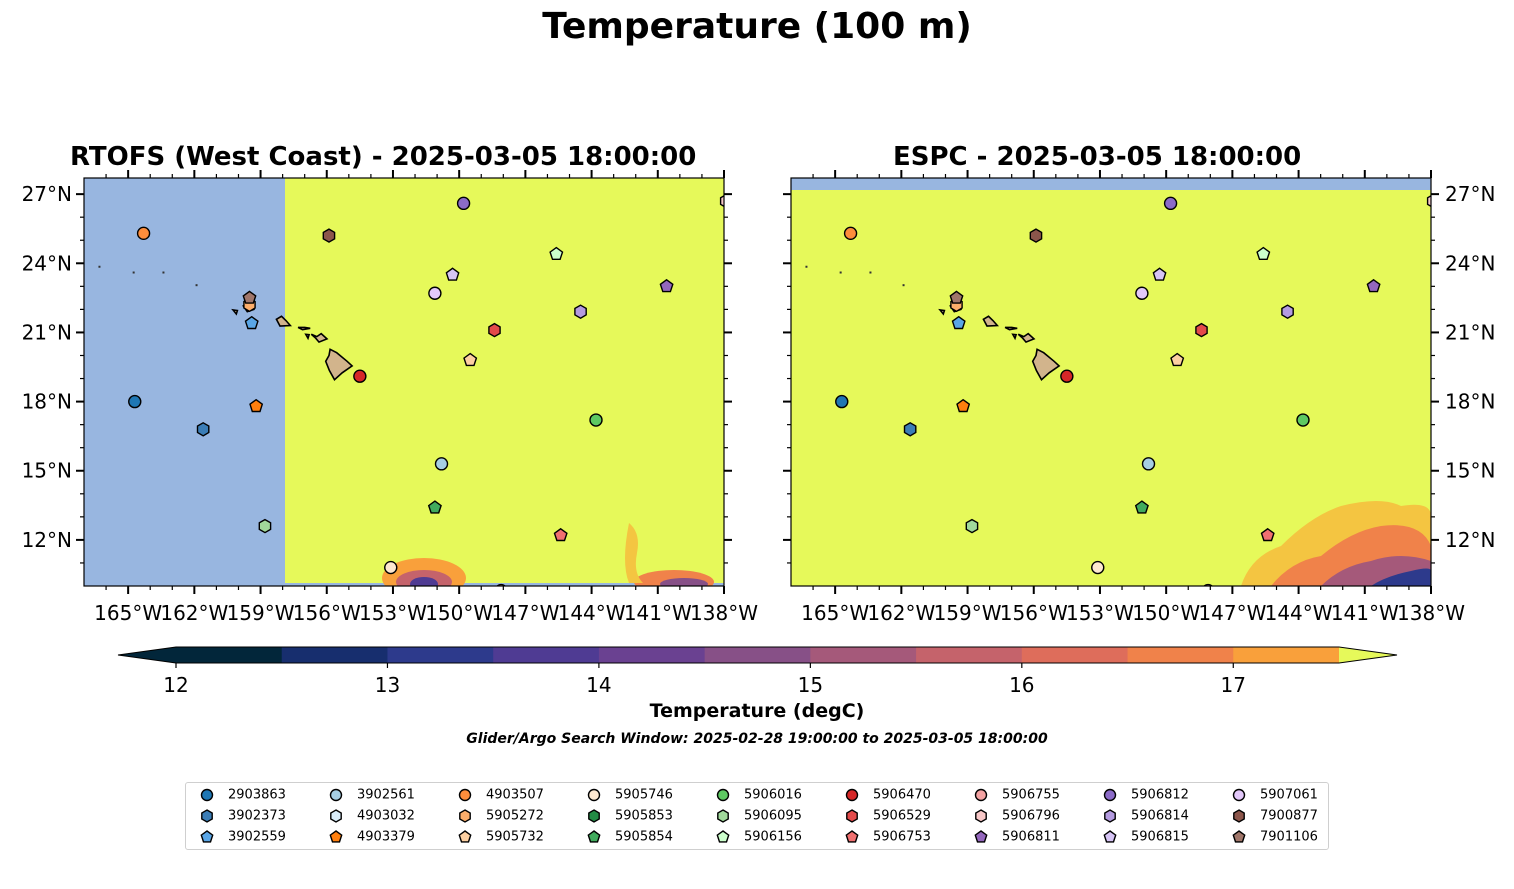 The height and width of the screenshot is (889, 1514). I want to click on legend-label: 7901106, so click(1289, 837).